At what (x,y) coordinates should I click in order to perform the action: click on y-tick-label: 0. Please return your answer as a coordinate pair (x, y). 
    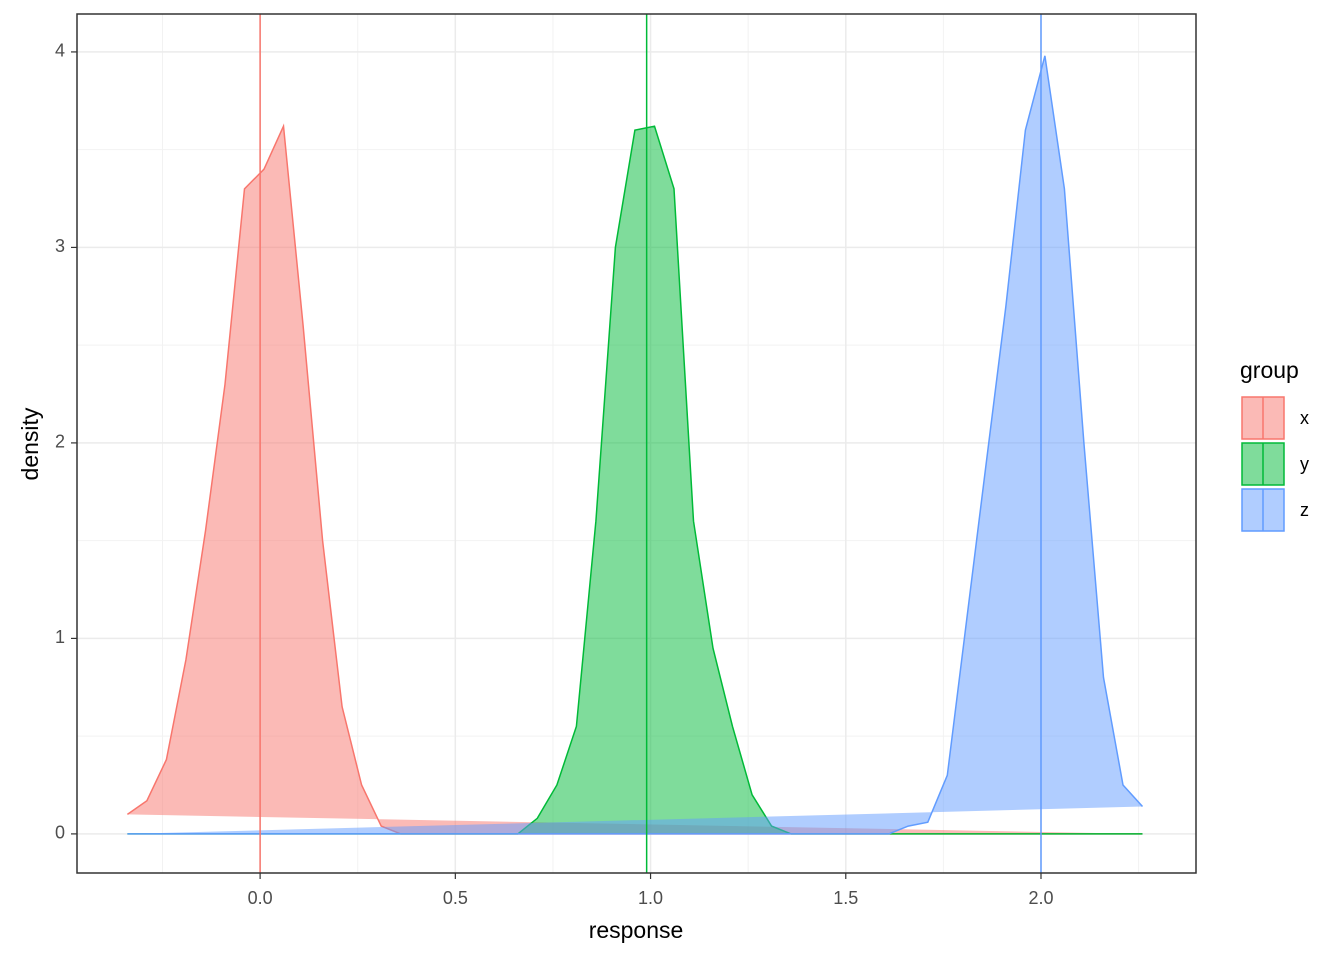
    Looking at the image, I should click on (60, 833).